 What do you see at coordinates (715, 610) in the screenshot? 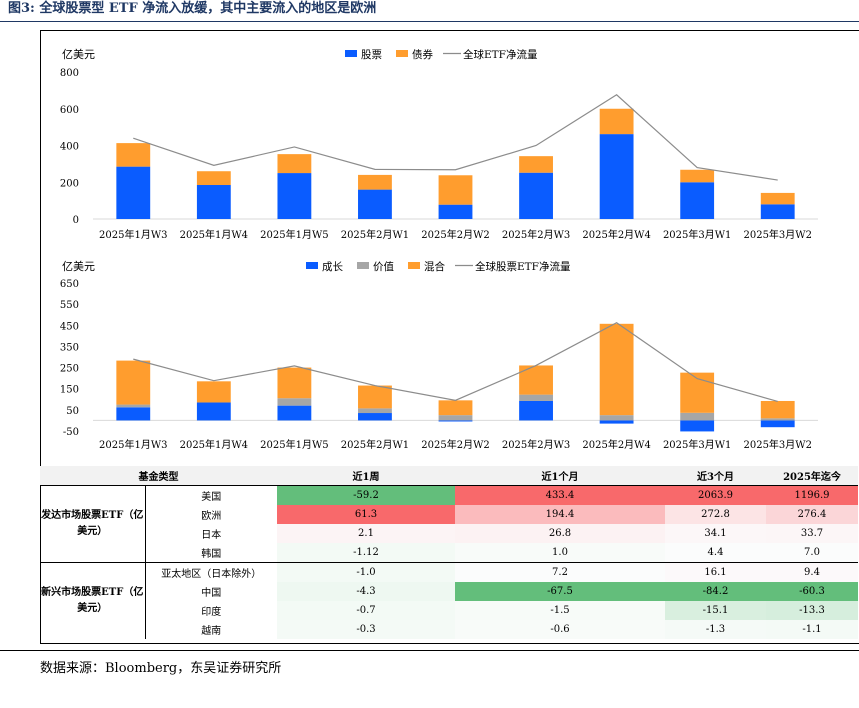
I see `value-cell: -15.1` at bounding box center [715, 610].